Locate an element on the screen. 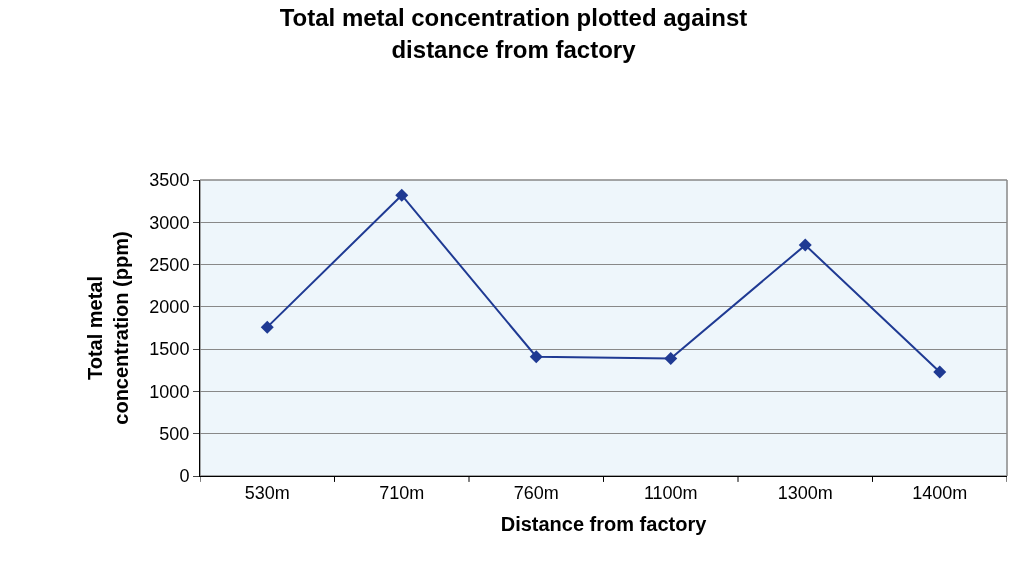 The width and height of the screenshot is (1027, 586). x-tick-label: 710m is located at coordinates (402, 492).